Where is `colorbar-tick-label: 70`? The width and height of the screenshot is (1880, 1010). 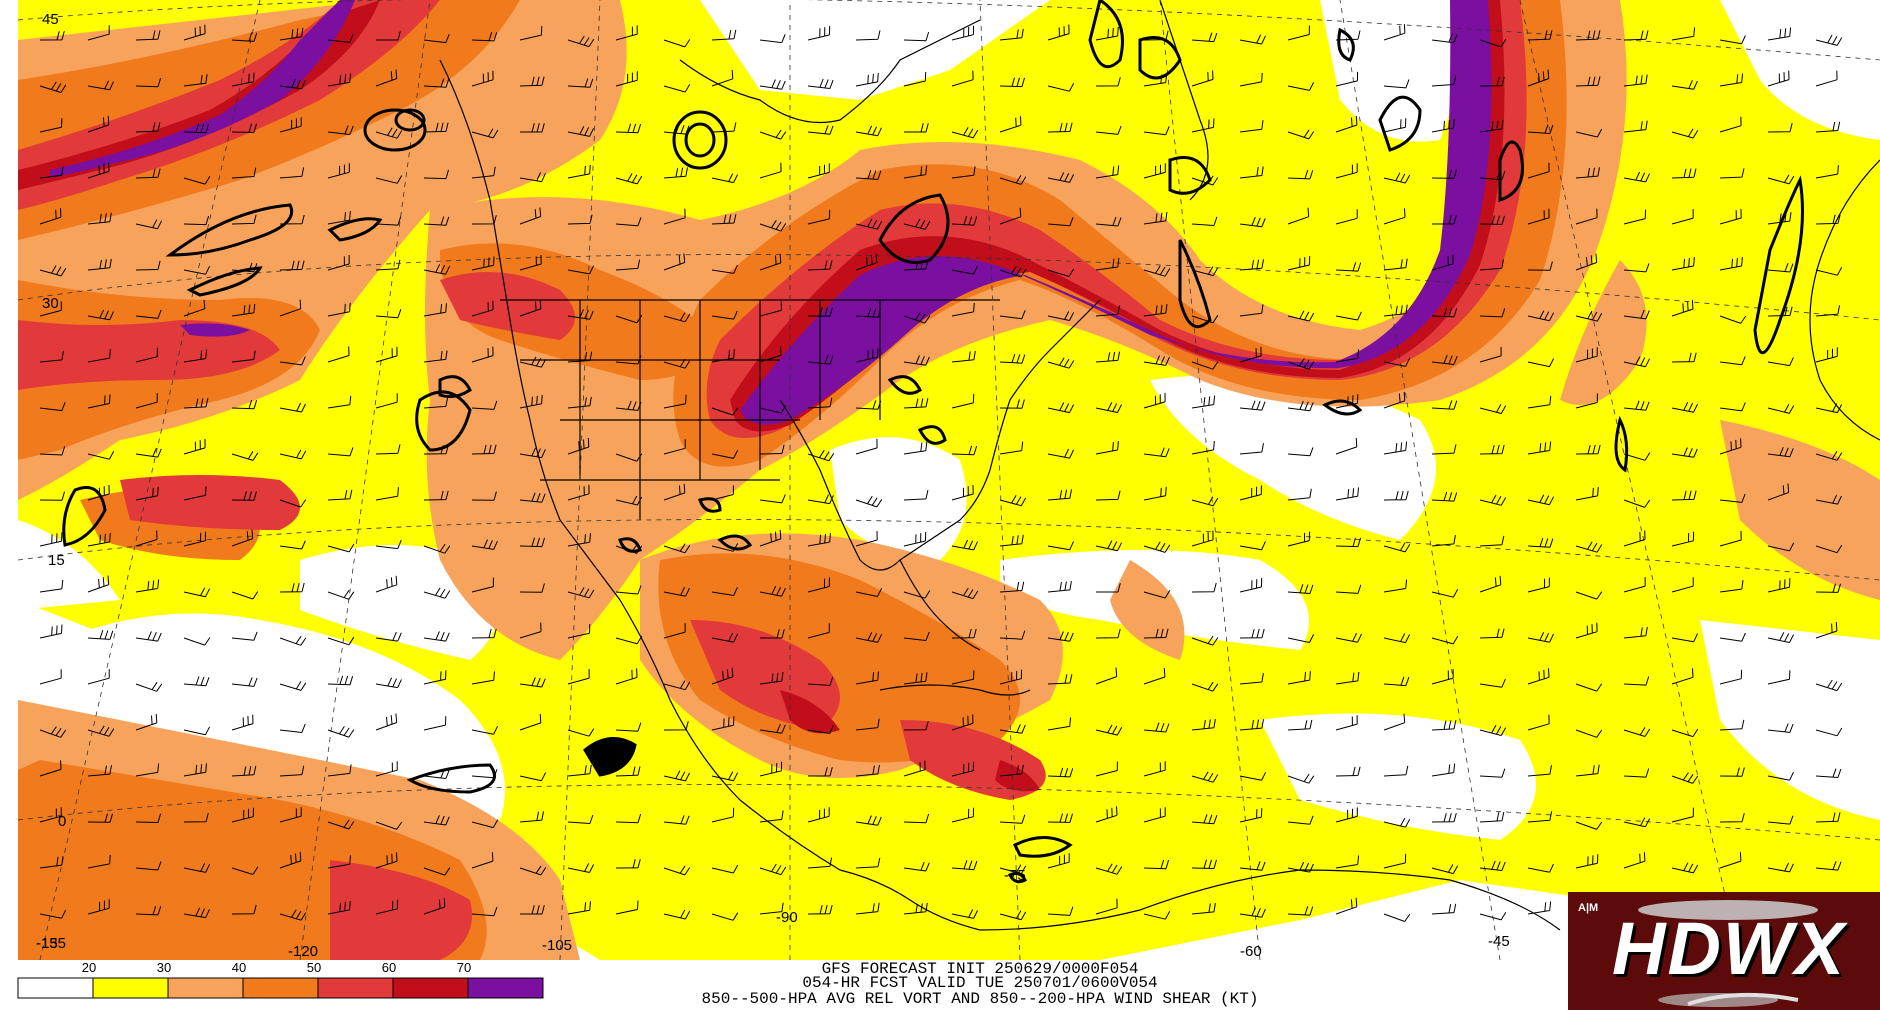 colorbar-tick-label: 70 is located at coordinates (464, 967).